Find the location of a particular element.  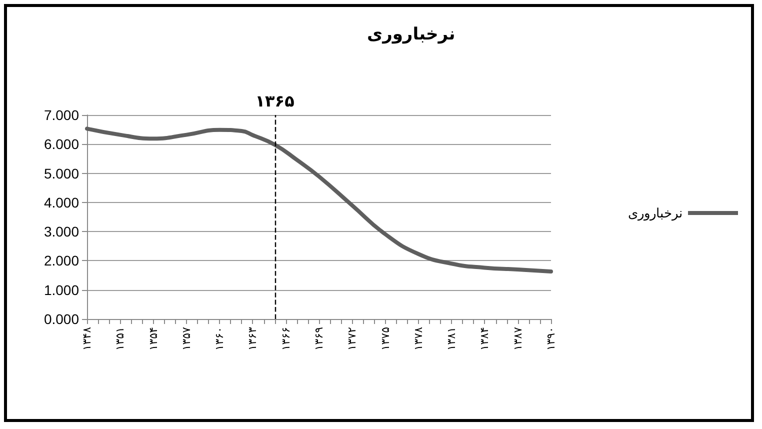

x-tick-label: ۱۳۸۴ is located at coordinates (485, 338).